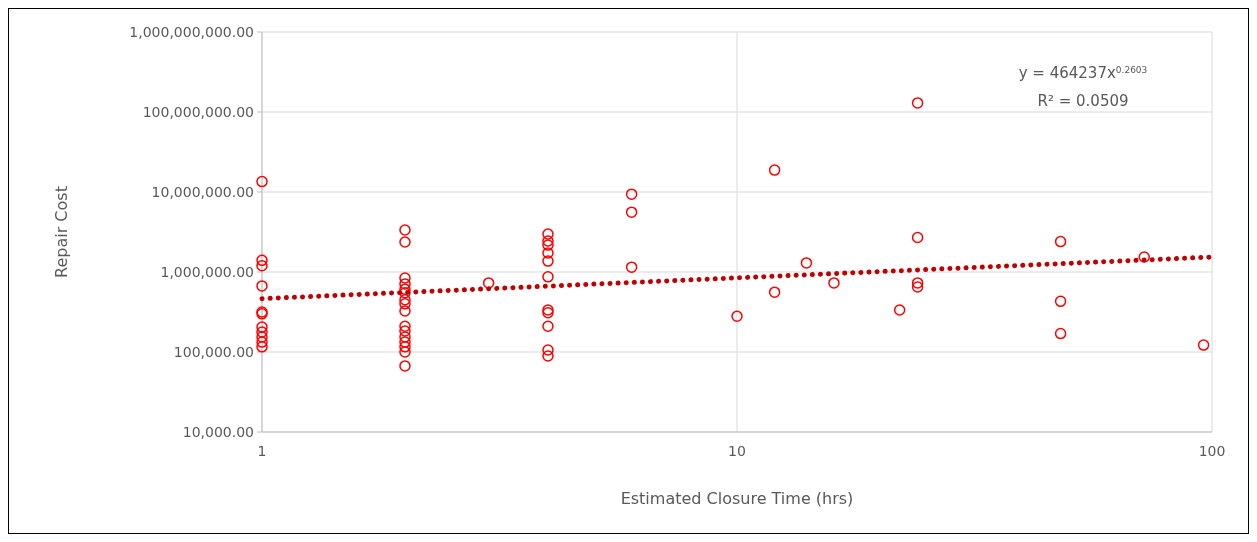 This screenshot has height=542, width=1257. What do you see at coordinates (737, 498) in the screenshot?
I see `x-axis-title: Estimated Closure Time (hrs)` at bounding box center [737, 498].